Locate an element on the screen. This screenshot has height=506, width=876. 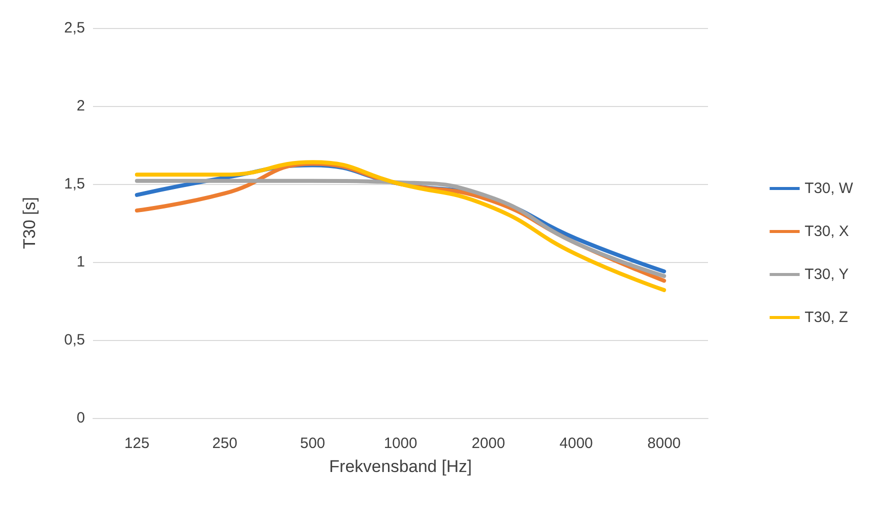
y-tick-label: 1,5 is located at coordinates (74, 184).